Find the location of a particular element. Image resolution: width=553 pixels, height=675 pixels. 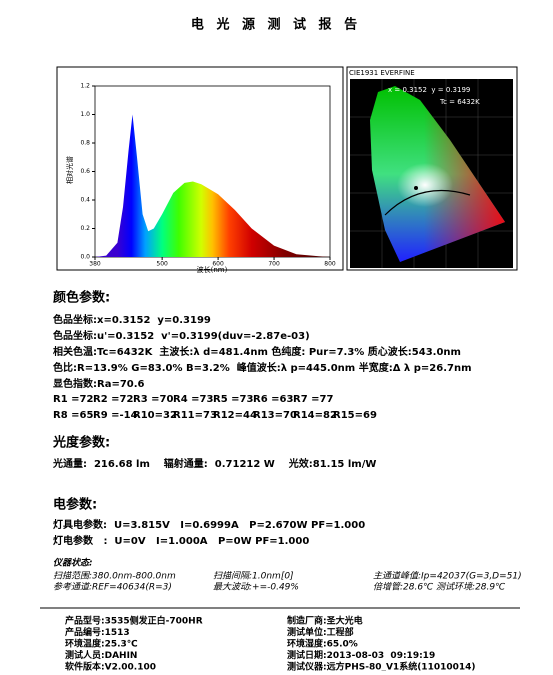

x-label: 波长(nm) is located at coordinates (212, 269).